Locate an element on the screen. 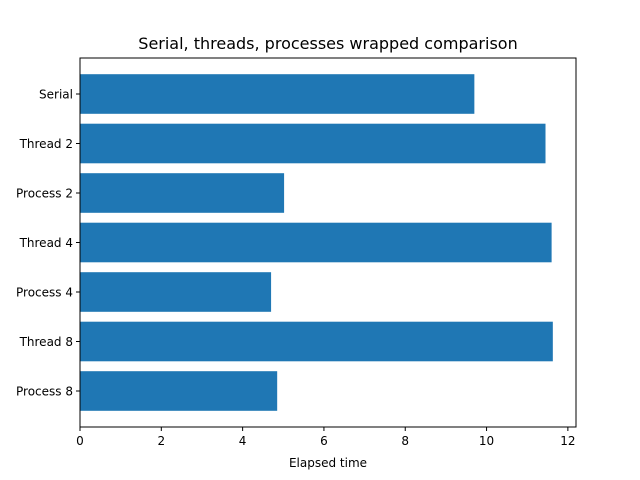  x-tick-label-10: 10 is located at coordinates (486, 441).